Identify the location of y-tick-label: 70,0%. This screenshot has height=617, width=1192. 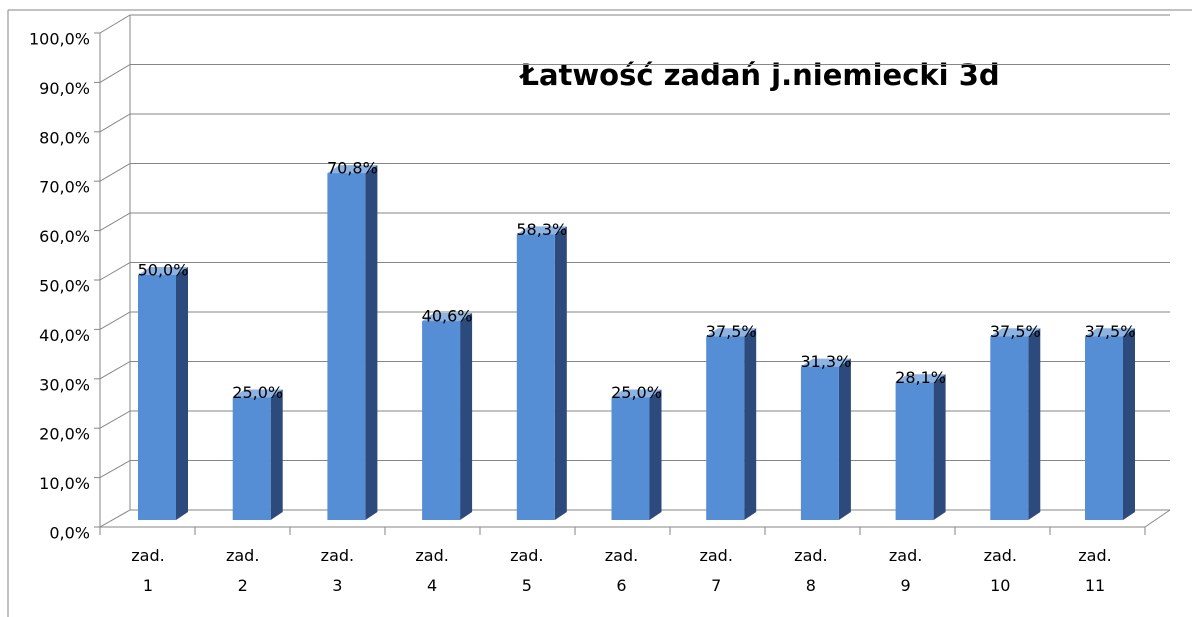
(64, 187).